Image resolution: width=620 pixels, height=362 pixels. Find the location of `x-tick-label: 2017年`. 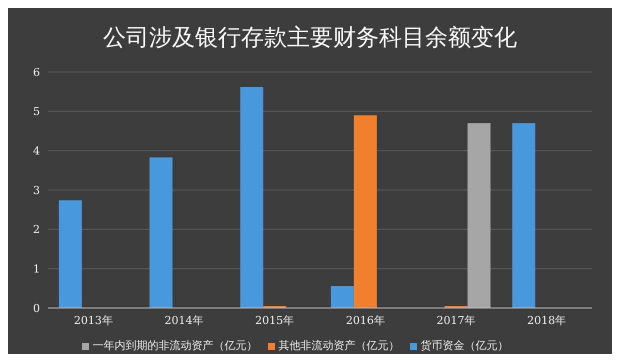

x-tick-label: 2017年 is located at coordinates (456, 320).